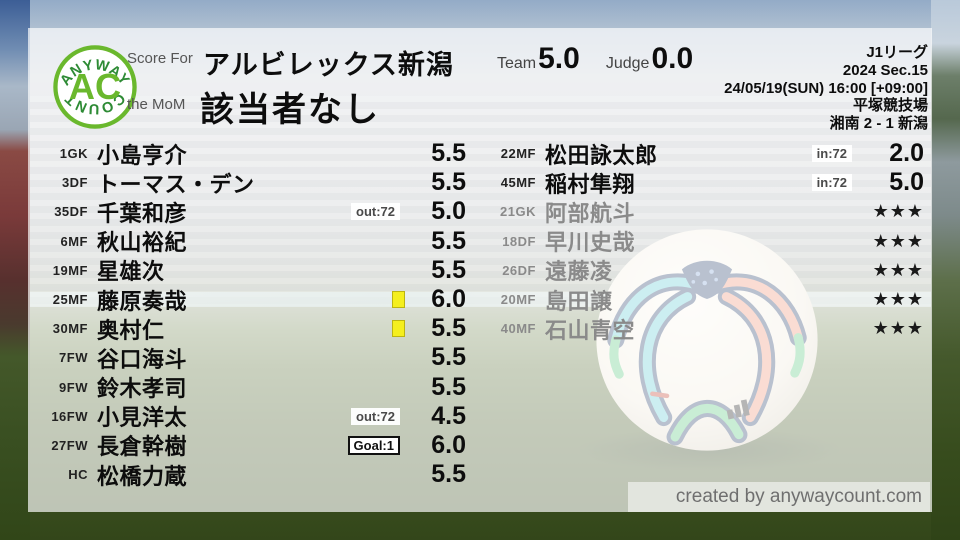 Image resolution: width=960 pixels, height=540 pixels. Describe the element at coordinates (253, 328) in the screenshot. I see `player-row: 30MF 奥村仁 5.5` at that location.